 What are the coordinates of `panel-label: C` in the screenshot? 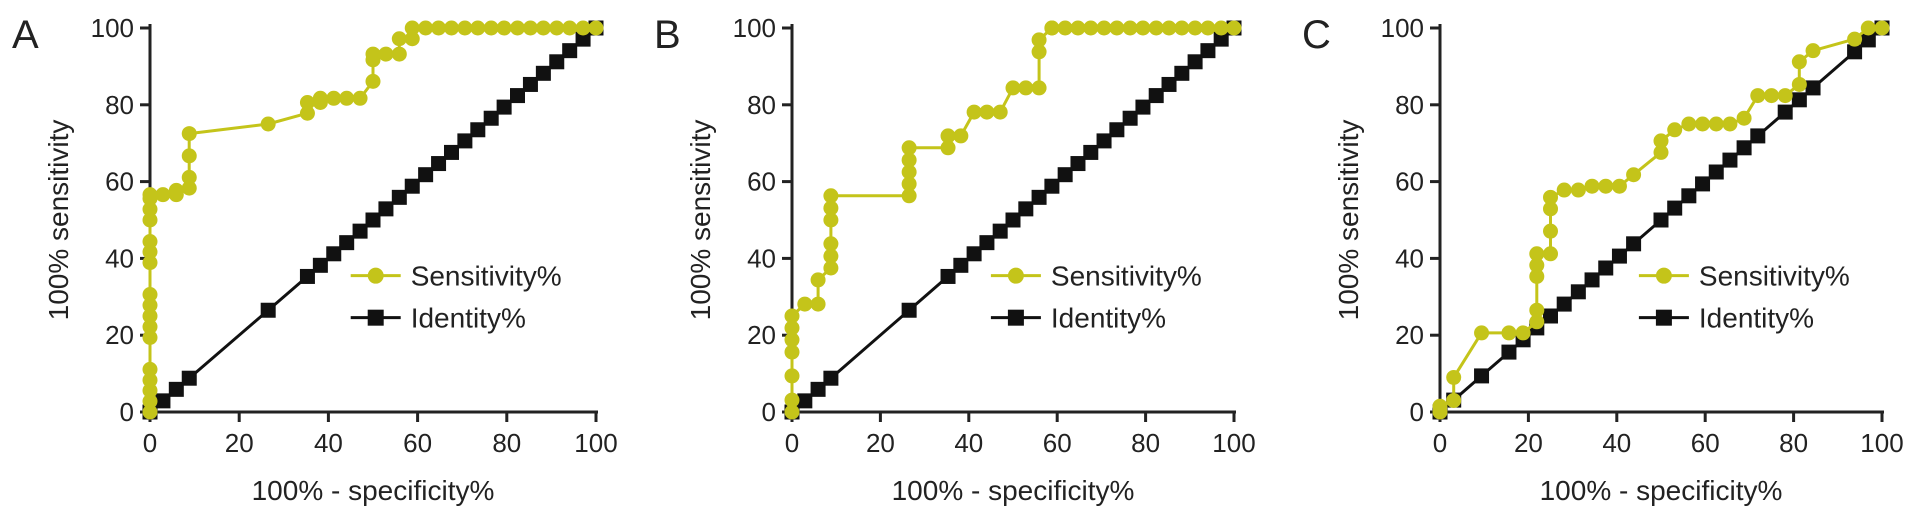 It's located at (1316, 35).